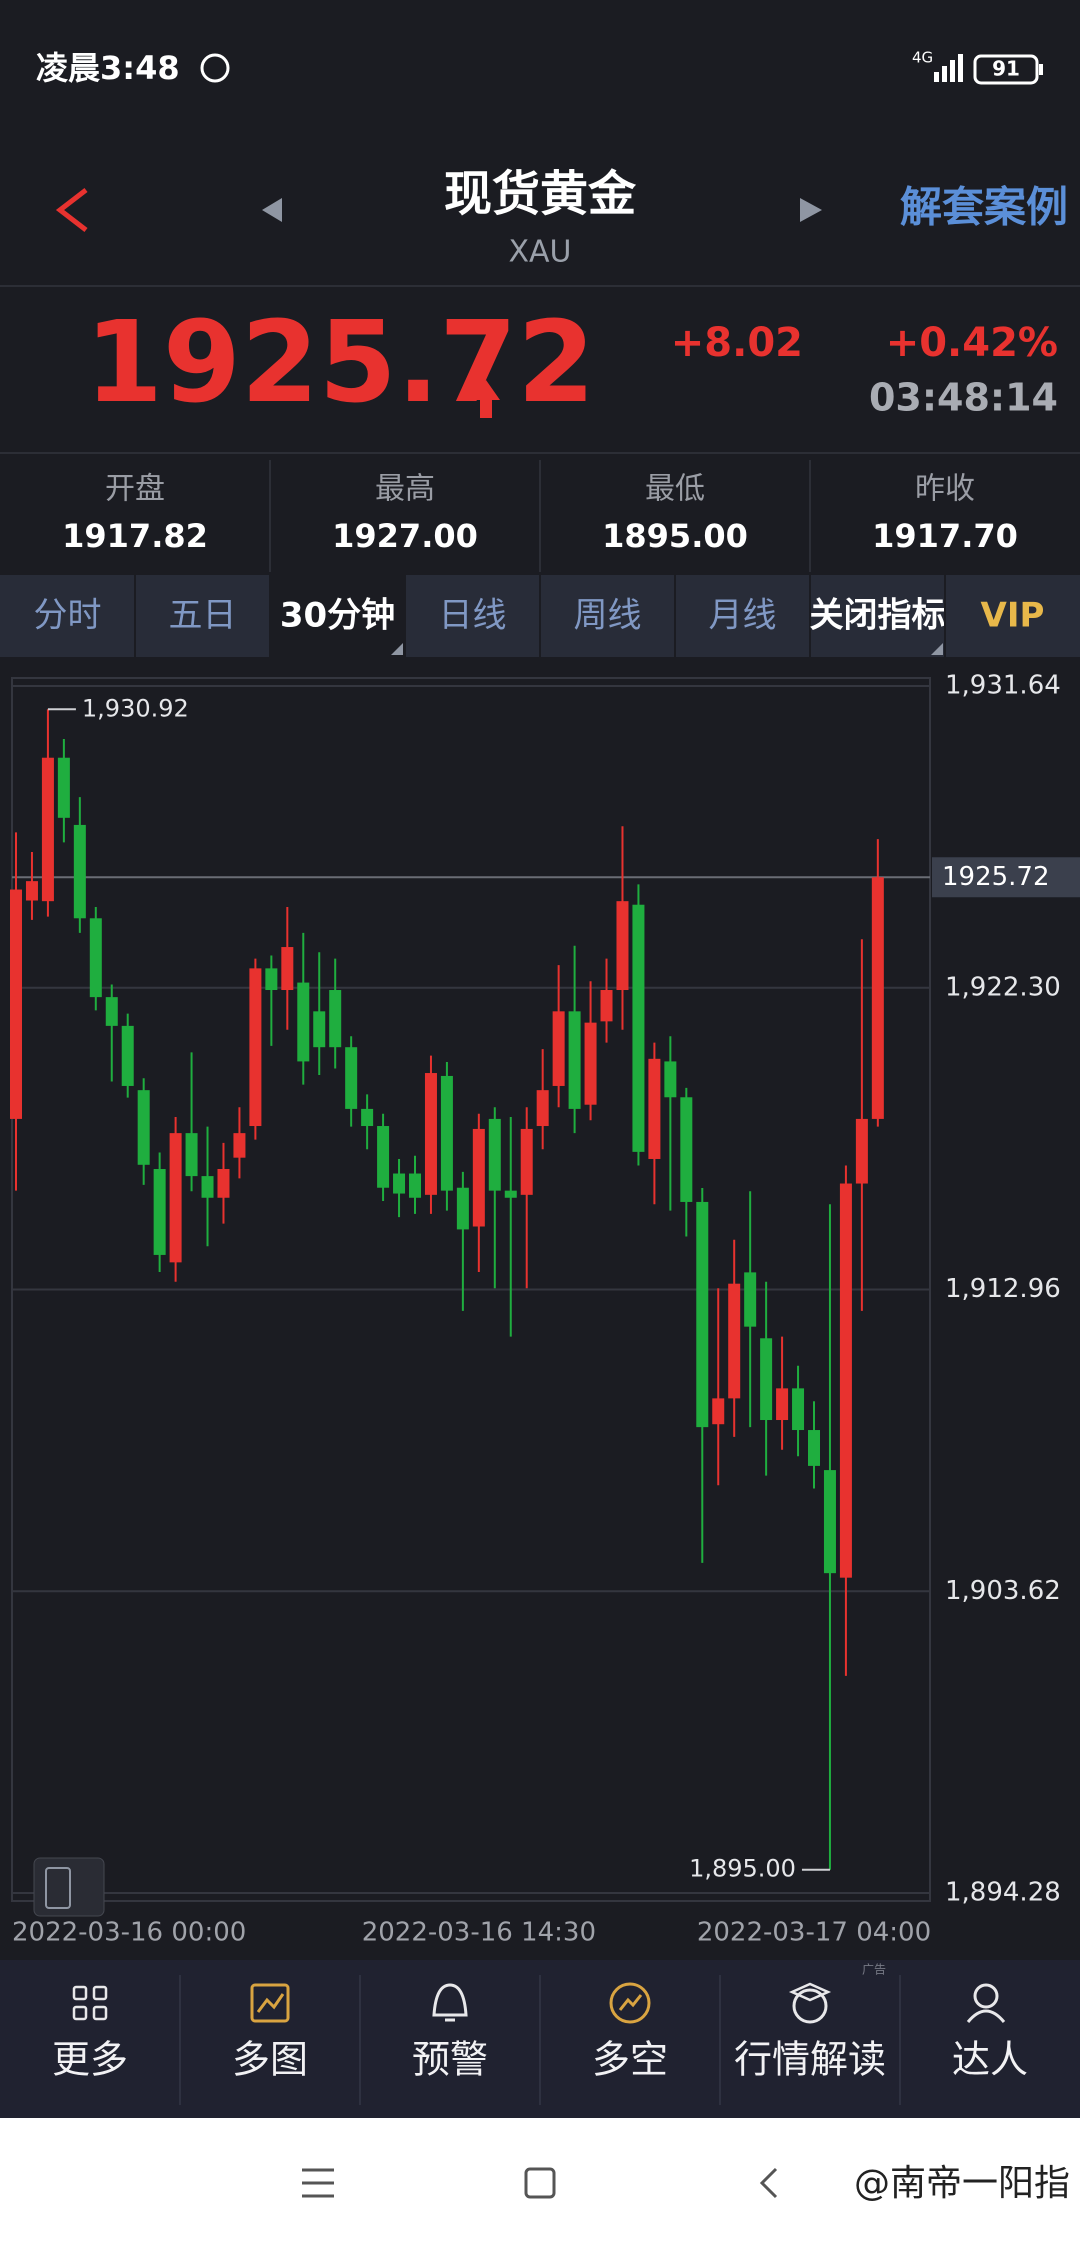 The width and height of the screenshot is (1080, 2248). I want to click on quote-price: 1925.72, so click(340, 363).